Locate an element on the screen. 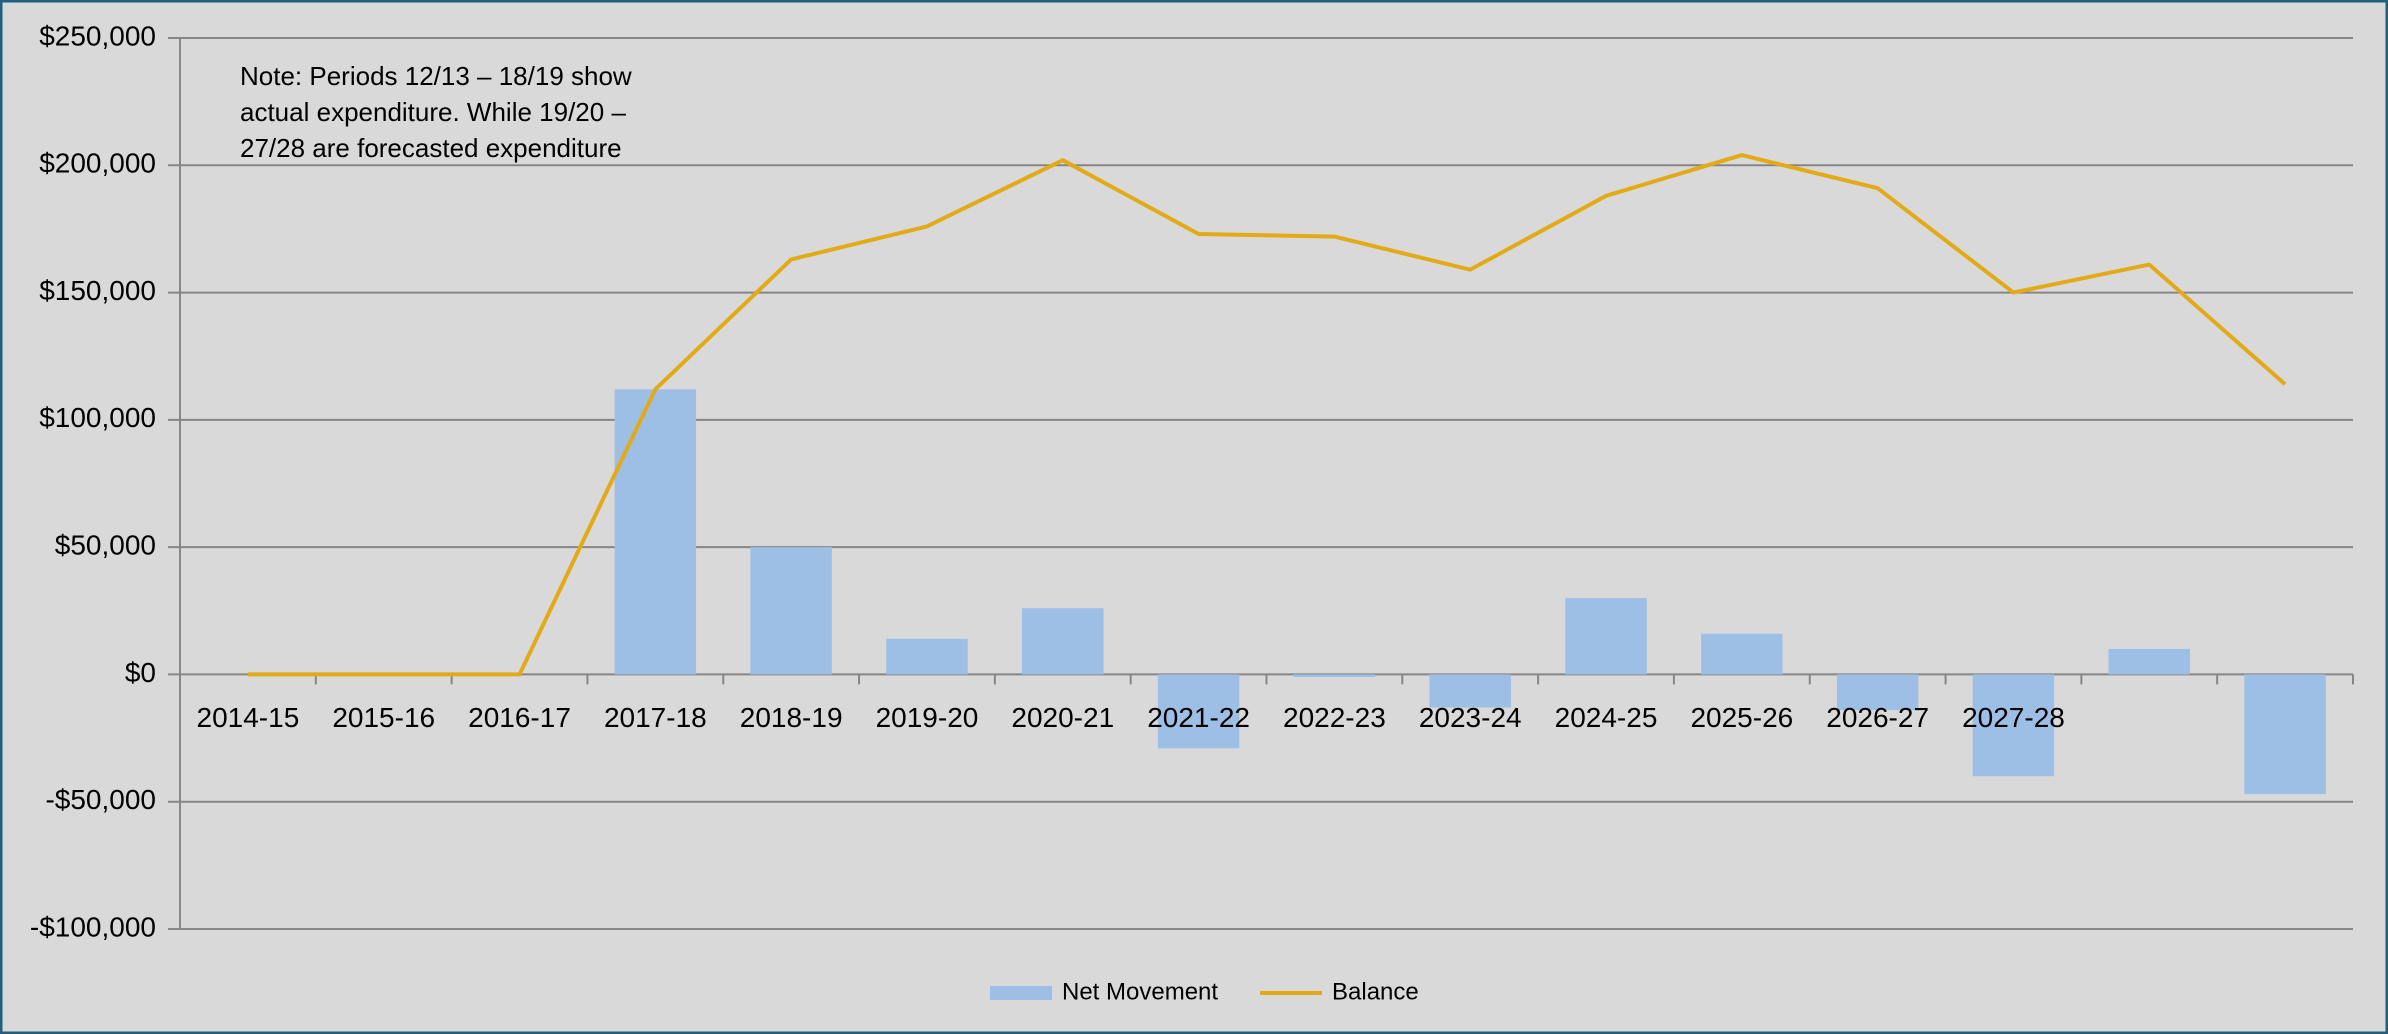 This screenshot has width=2388, height=1034. x-tick-label: 2025-26 is located at coordinates (1741, 717).